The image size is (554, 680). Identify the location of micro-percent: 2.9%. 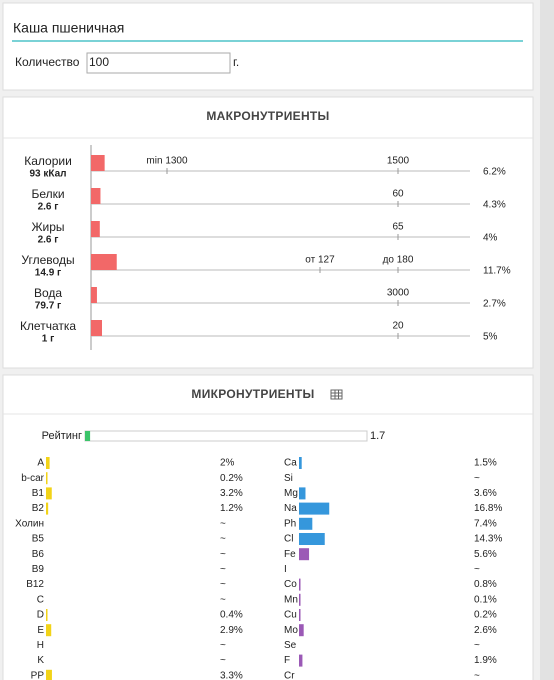
(231, 630).